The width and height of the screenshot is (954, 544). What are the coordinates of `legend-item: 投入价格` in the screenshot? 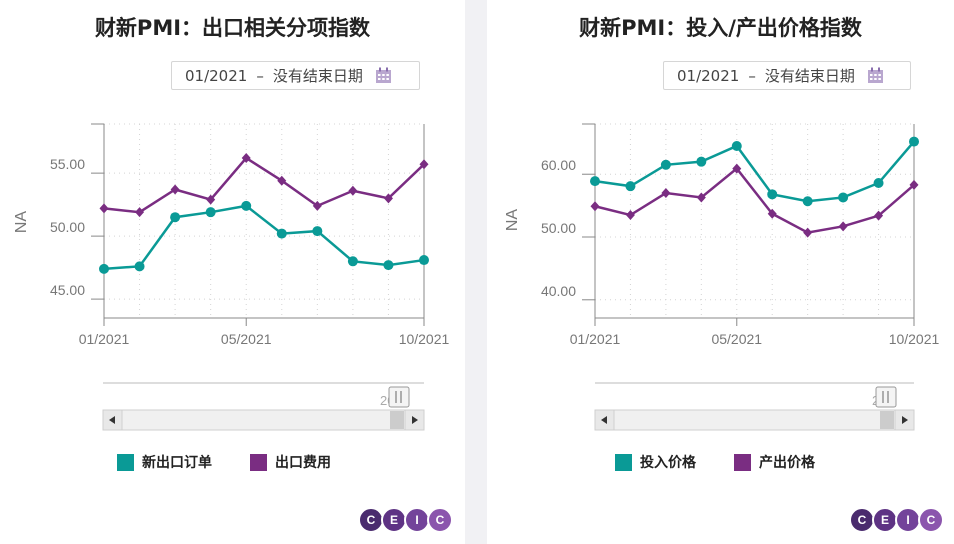 It's located at (655, 462).